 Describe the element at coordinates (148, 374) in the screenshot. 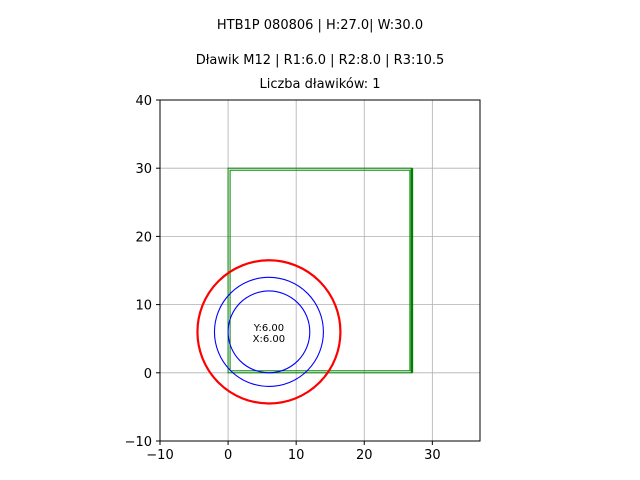

I see `y-tick-label: 0` at that location.